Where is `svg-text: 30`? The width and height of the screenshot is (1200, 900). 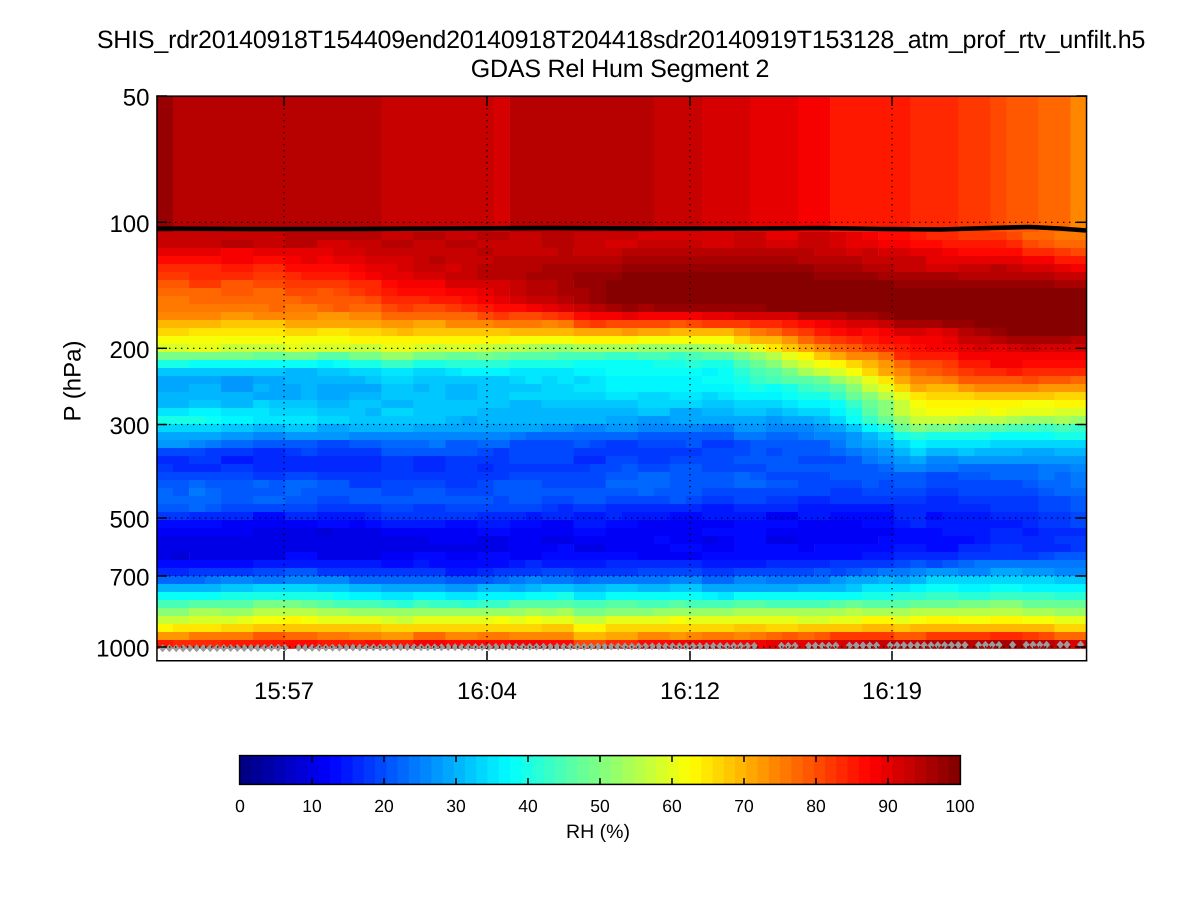
svg-text: 30 is located at coordinates (456, 806).